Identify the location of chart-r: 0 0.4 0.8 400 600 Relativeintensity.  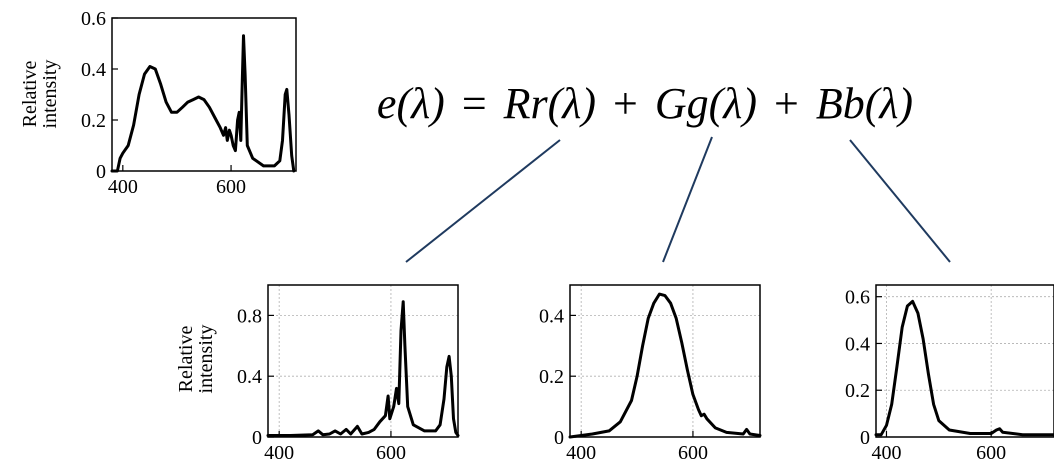
(317, 374).